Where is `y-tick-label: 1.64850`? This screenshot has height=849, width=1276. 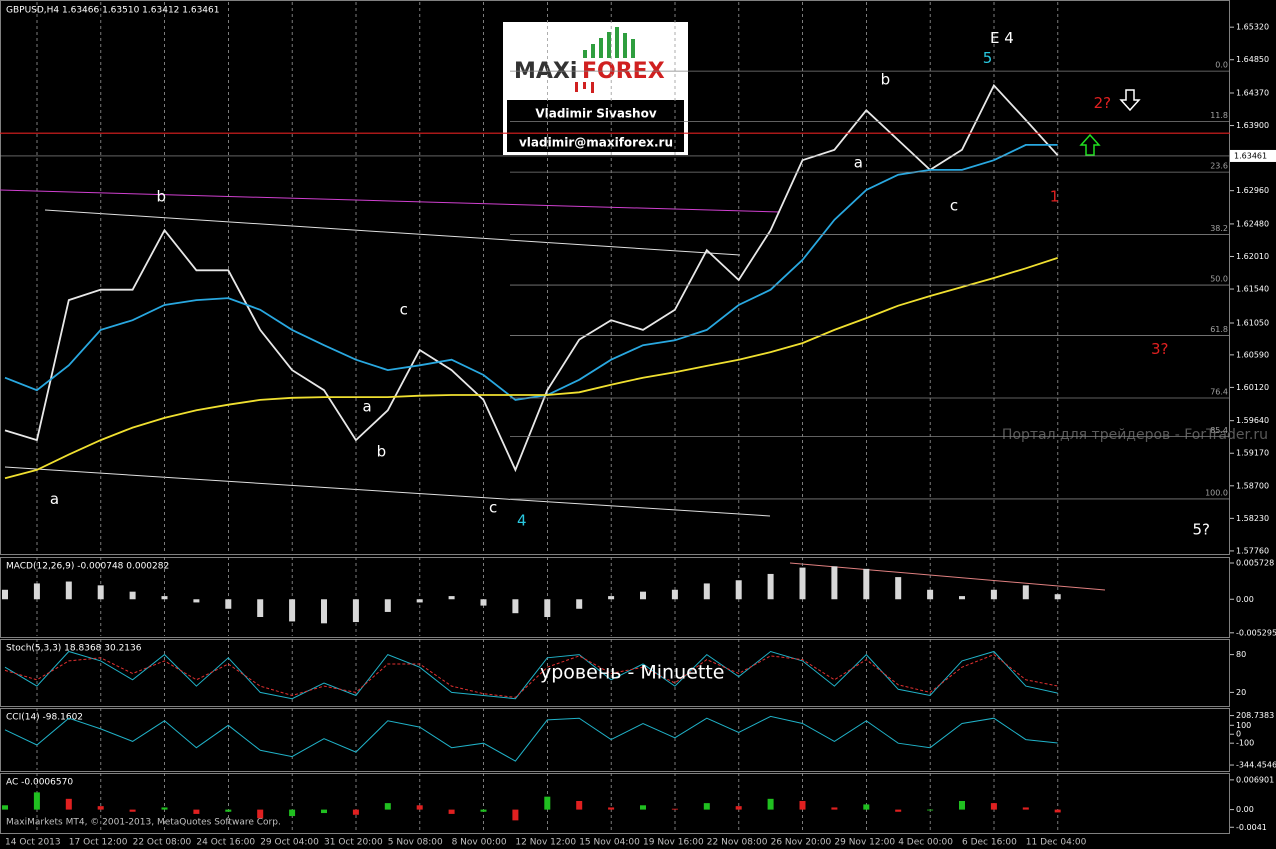
y-tick-label: 1.64850 is located at coordinates (1252, 59).